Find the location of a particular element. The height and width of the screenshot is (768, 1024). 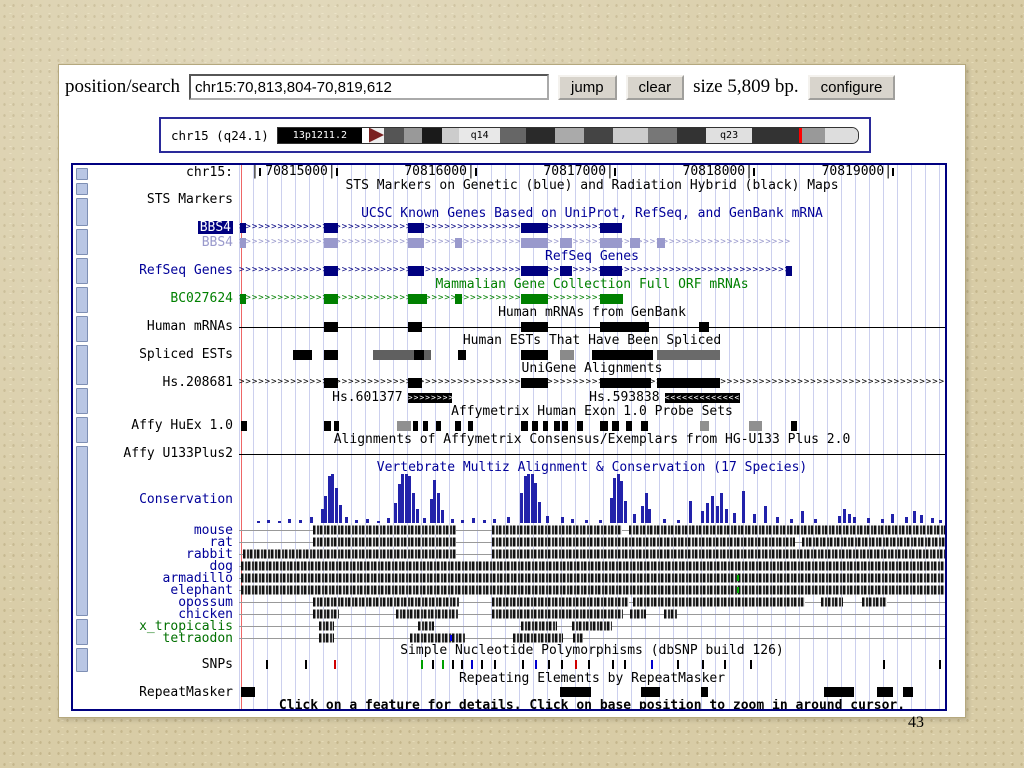

feature-box: >>>>>>>>>>>>>>>>>>>>>>>>>>>>>>>>>>>>>>>> is located at coordinates (430, 397).